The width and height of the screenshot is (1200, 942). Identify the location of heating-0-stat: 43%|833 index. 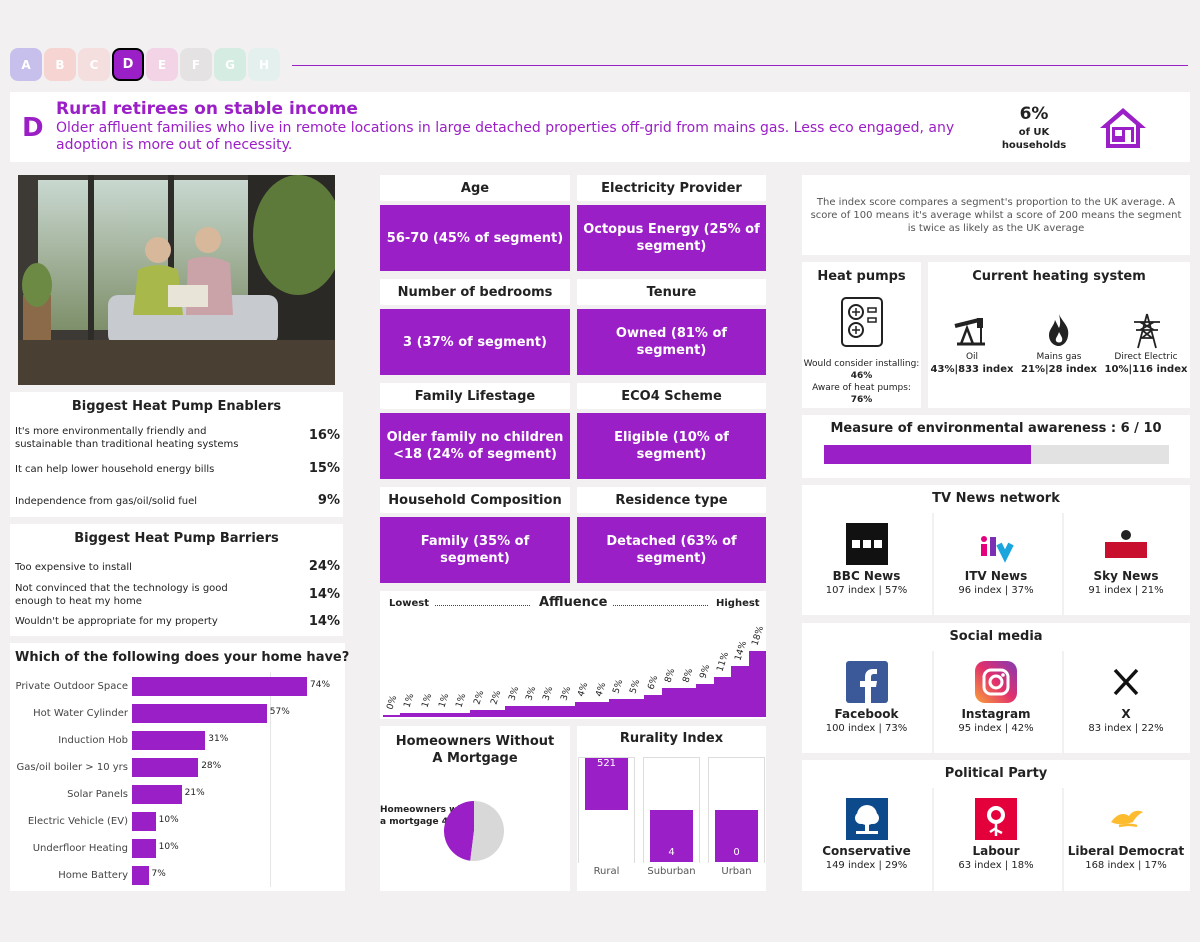
(972, 369).